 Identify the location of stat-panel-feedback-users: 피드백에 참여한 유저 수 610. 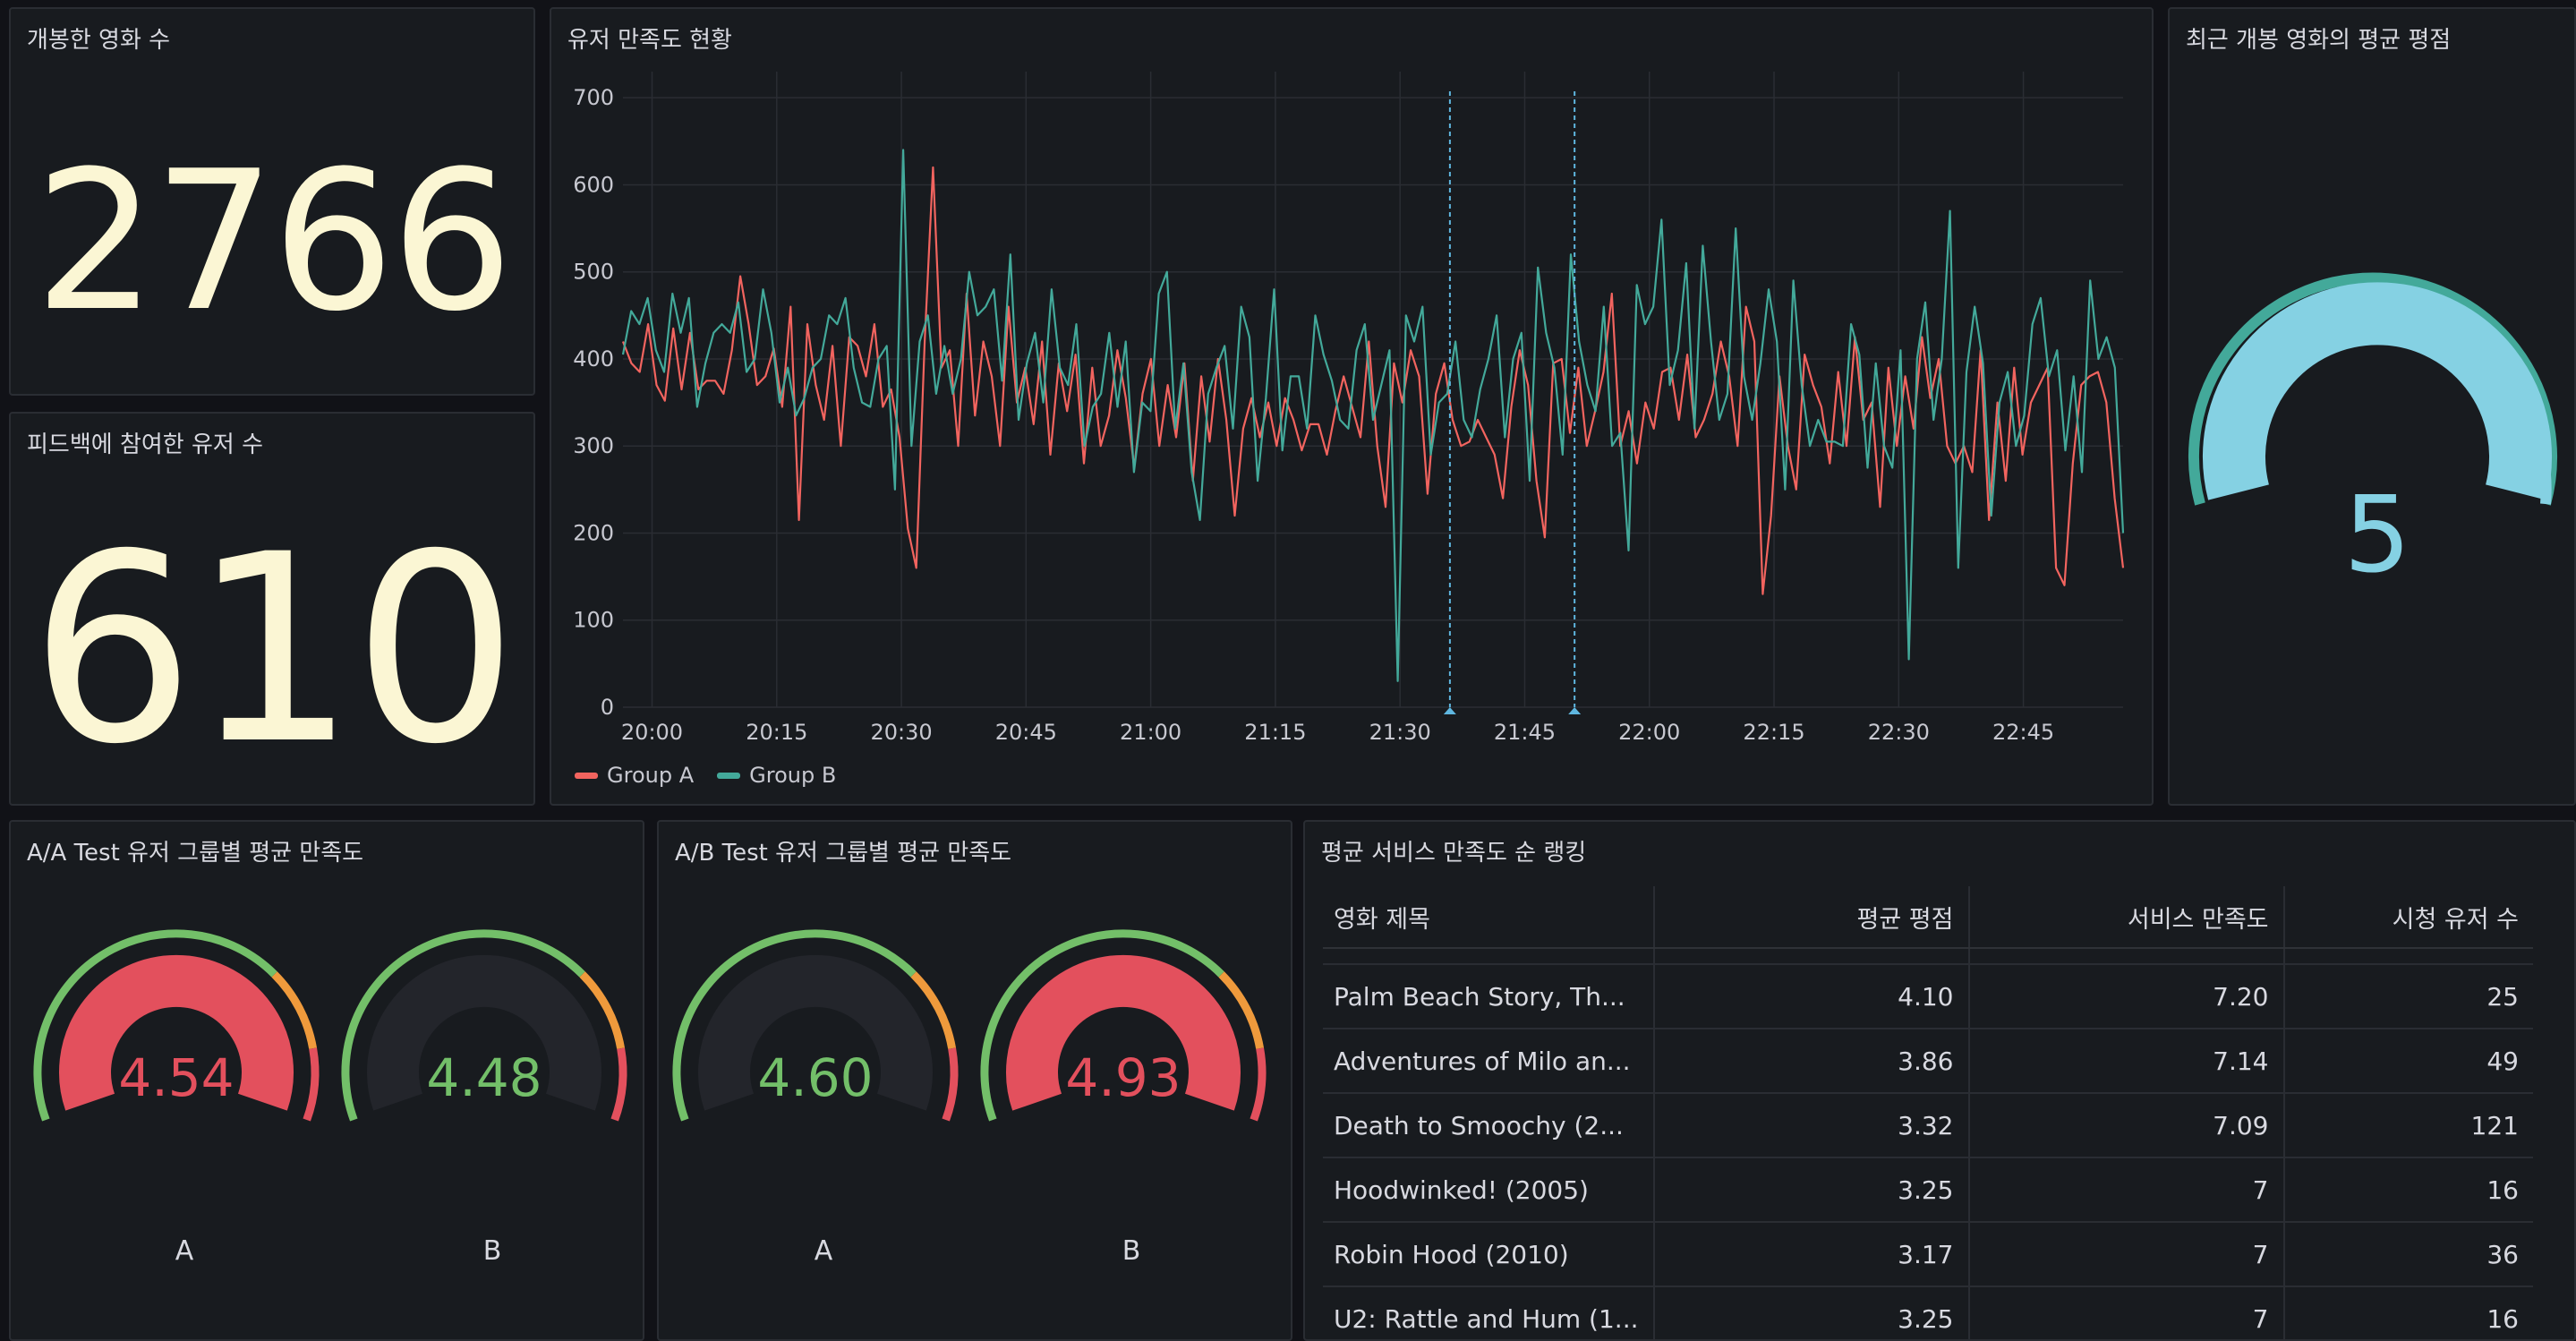
(272, 609).